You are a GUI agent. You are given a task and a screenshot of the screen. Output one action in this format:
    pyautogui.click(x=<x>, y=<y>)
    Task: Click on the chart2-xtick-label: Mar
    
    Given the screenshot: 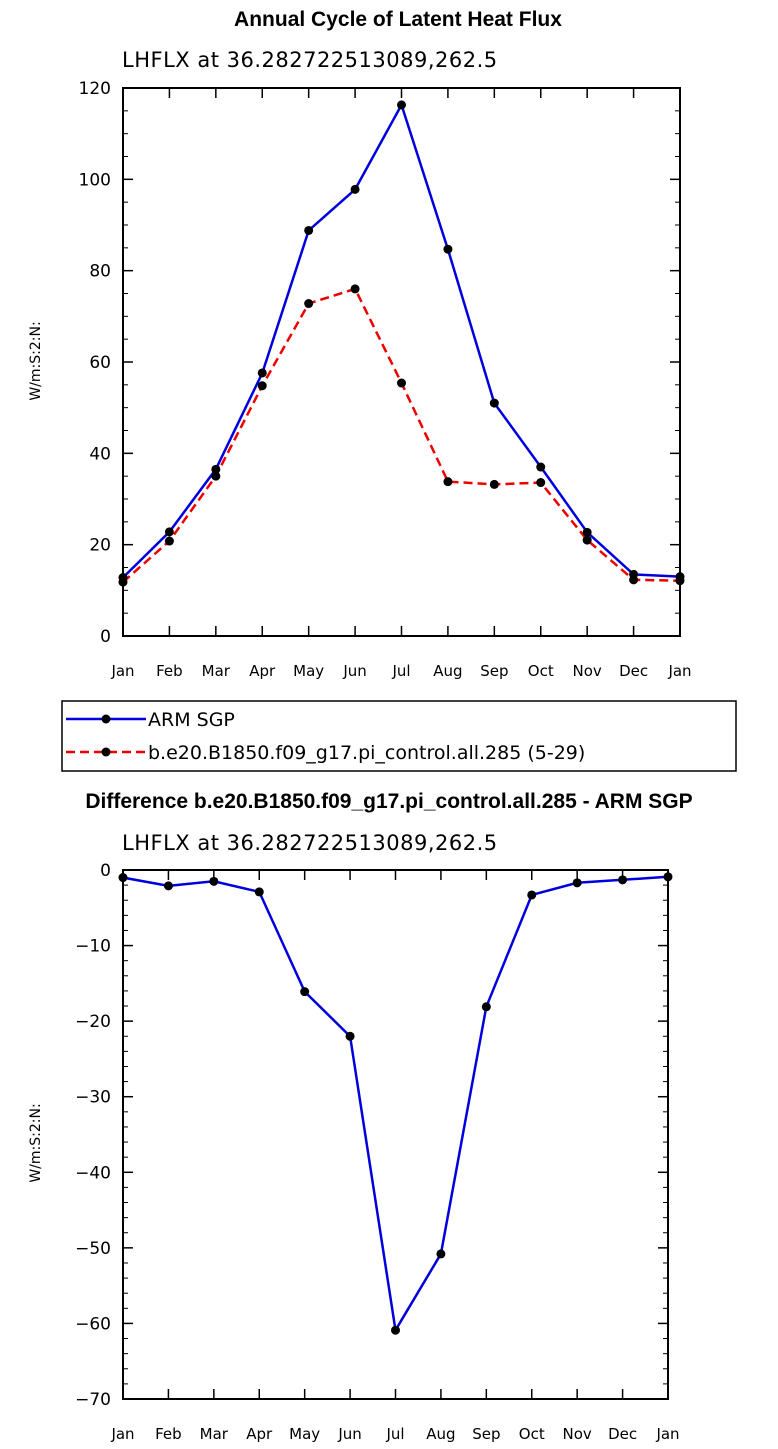 What is the action you would take?
    pyautogui.click(x=214, y=1434)
    